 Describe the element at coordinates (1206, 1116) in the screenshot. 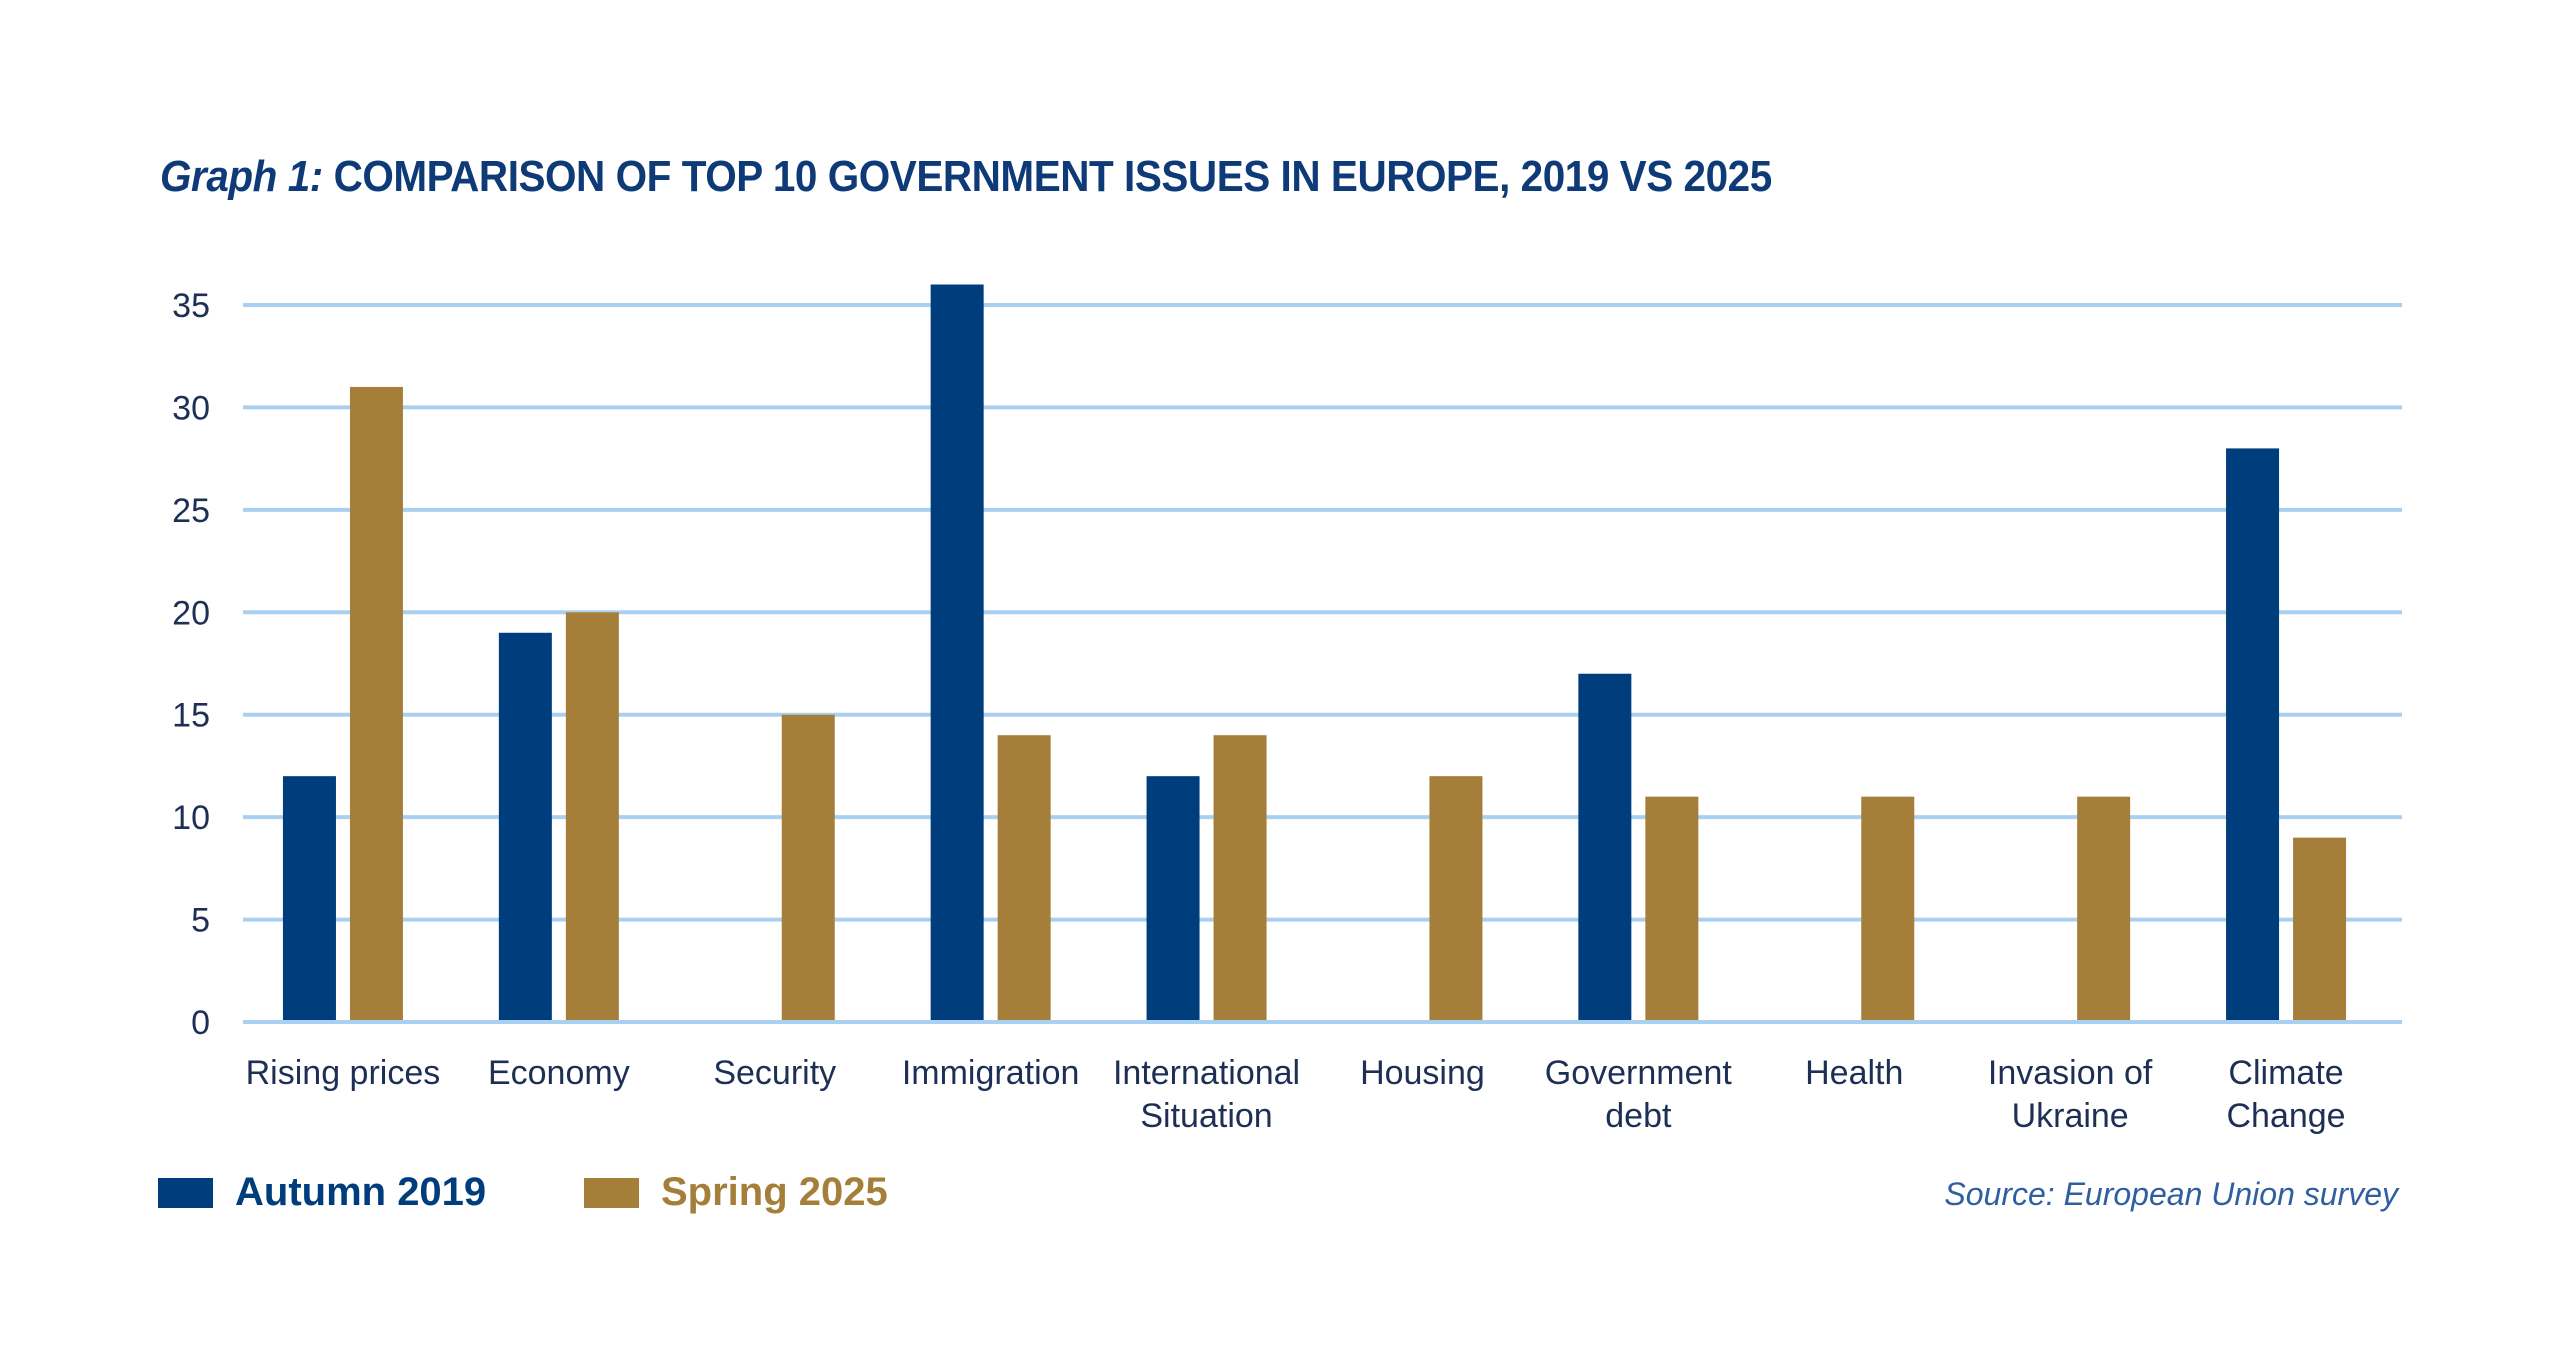

I see `x-tick-label: Situation` at that location.